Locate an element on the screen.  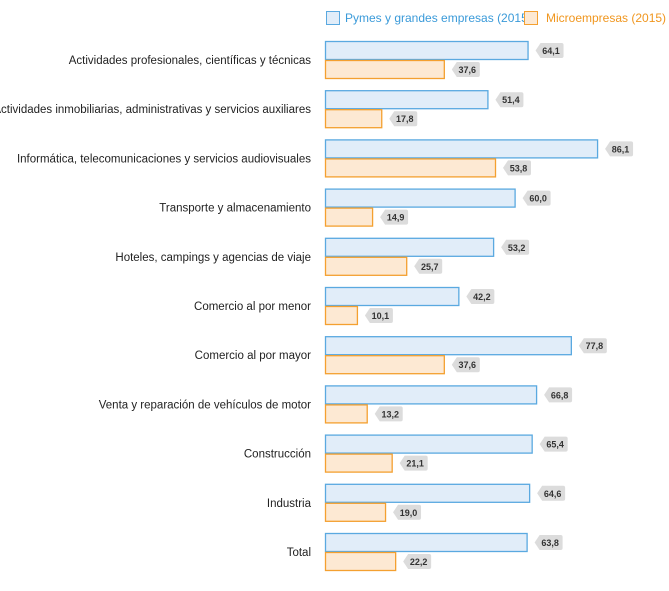
category-label: Construcción is located at coordinates (277, 455).